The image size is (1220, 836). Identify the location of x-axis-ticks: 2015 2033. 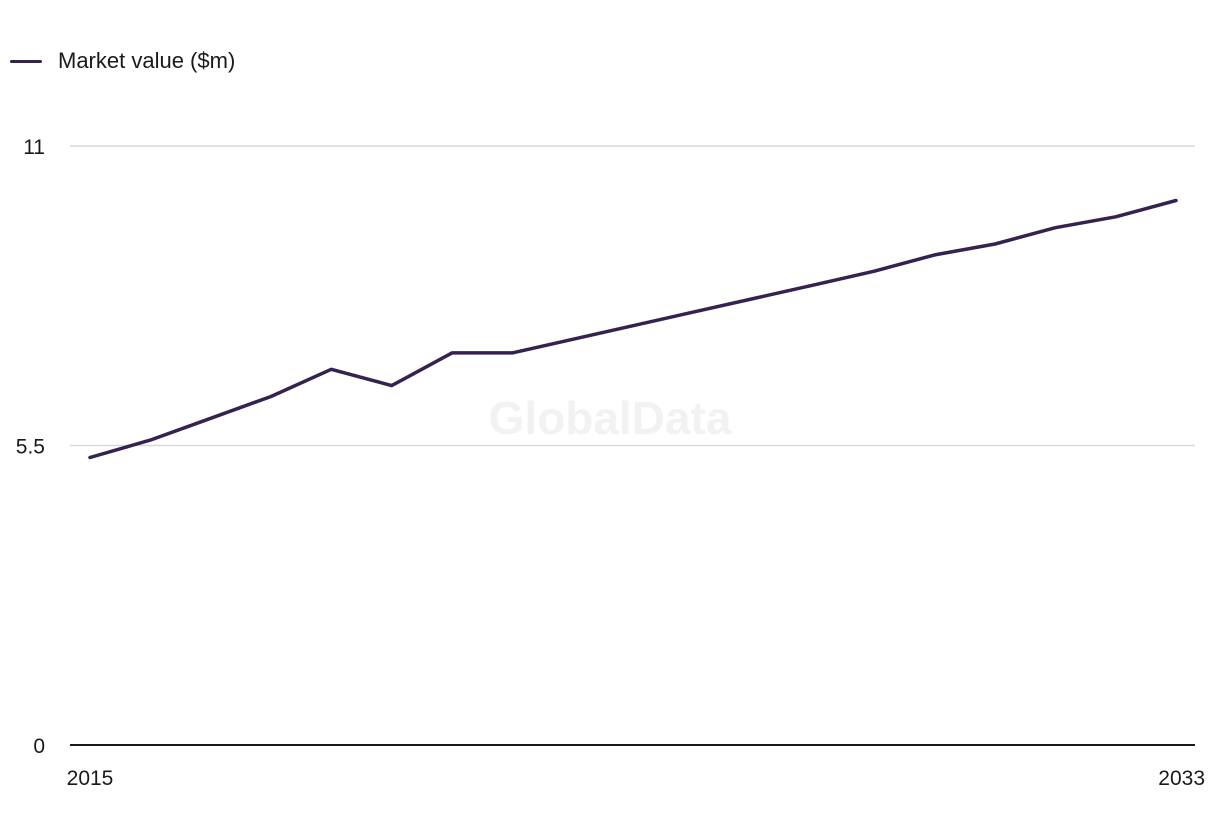
(636, 778).